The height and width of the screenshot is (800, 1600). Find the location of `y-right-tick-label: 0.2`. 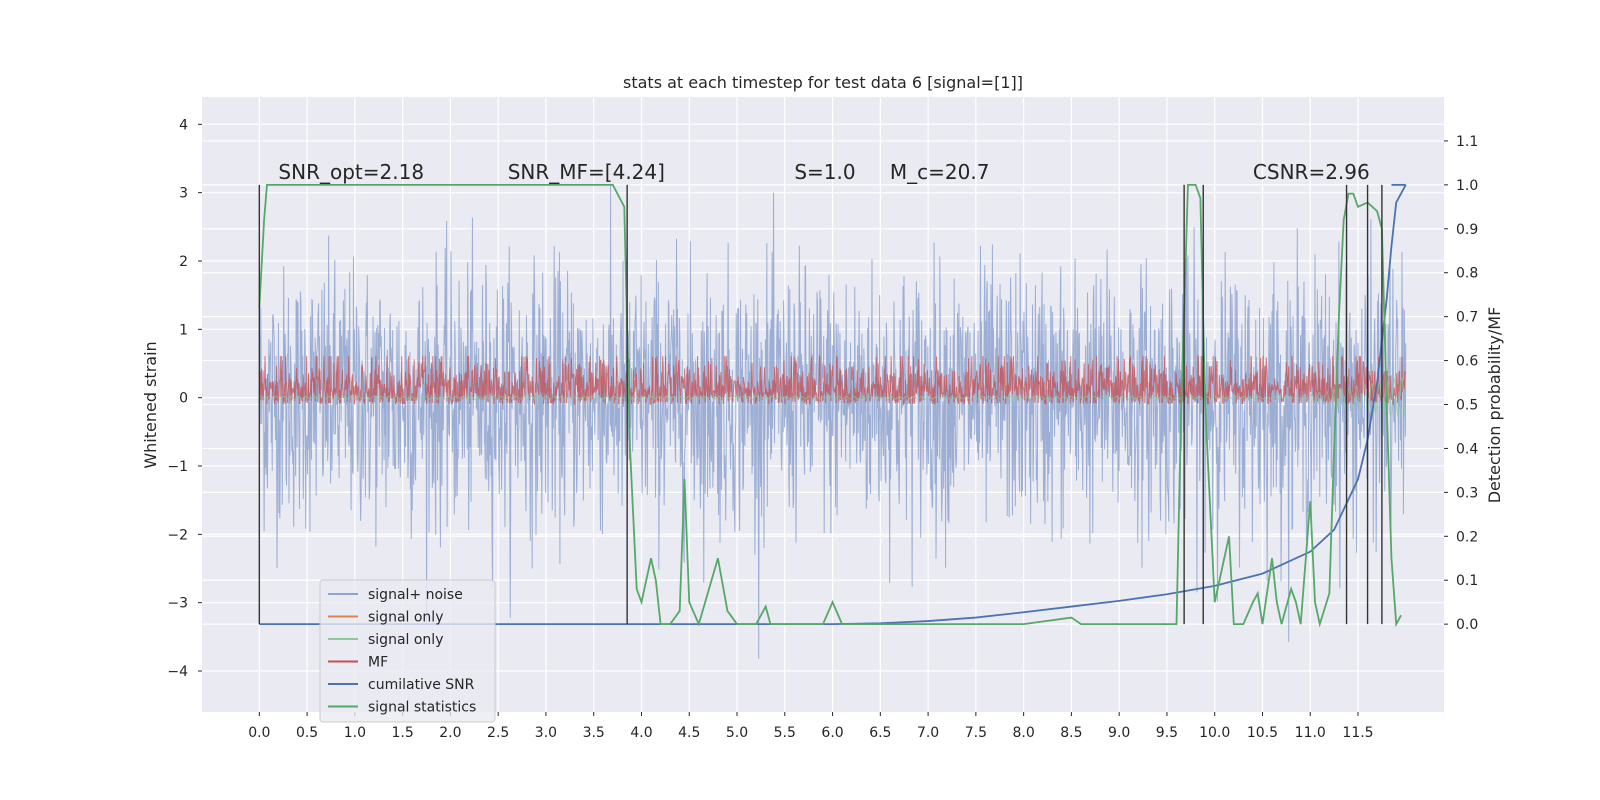

y-right-tick-label: 0.2 is located at coordinates (1467, 537).